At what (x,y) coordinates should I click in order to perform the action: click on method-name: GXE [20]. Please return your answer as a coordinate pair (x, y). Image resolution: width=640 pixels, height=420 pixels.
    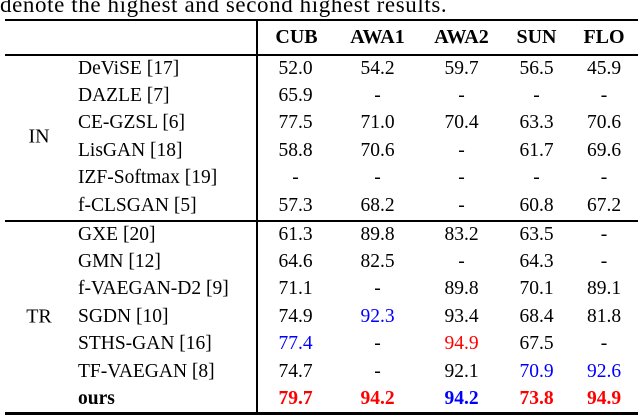
    Looking at the image, I should click on (117, 234).